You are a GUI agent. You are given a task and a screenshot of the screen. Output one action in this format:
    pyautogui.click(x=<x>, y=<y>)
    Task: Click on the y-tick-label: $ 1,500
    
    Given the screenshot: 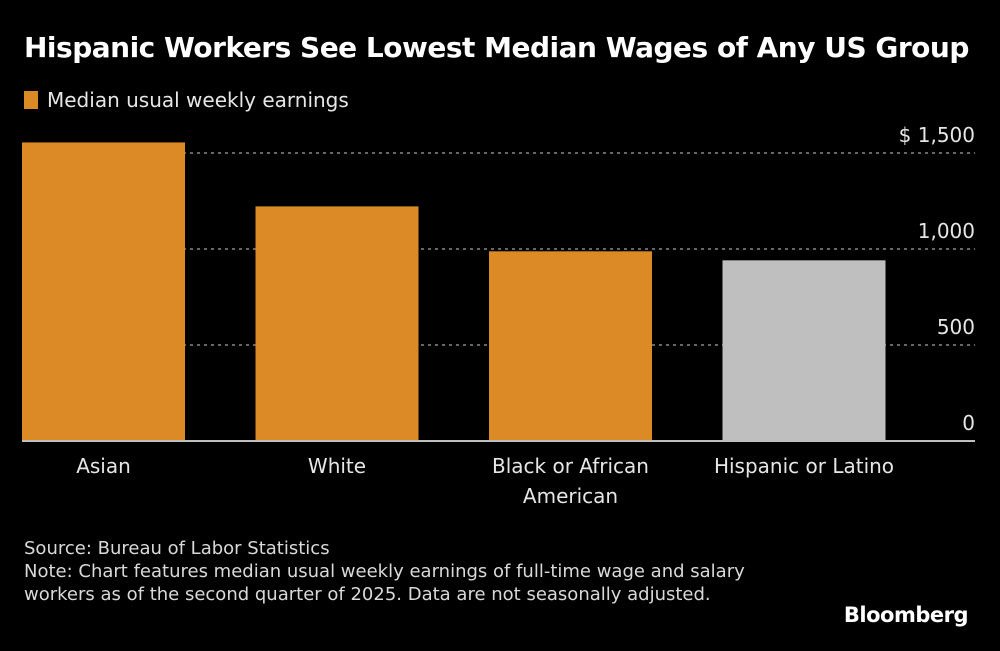 What is the action you would take?
    pyautogui.click(x=937, y=135)
    